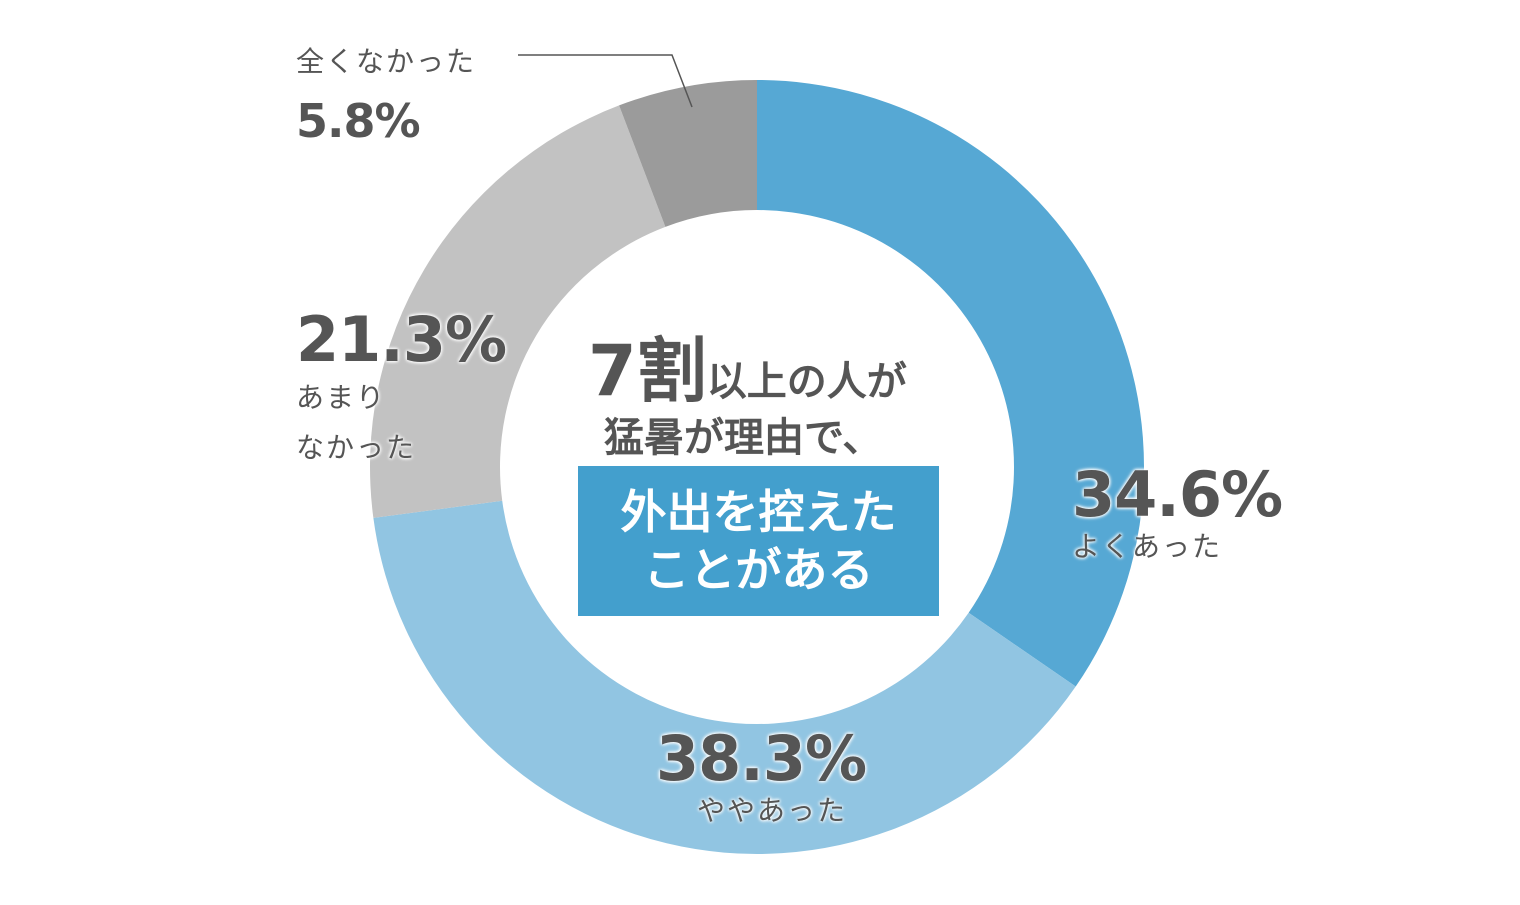 Image resolution: width=1520 pixels, height=905 pixels. Describe the element at coordinates (1177, 494) in the screenshot. I see `data-label: 34.6%` at that location.